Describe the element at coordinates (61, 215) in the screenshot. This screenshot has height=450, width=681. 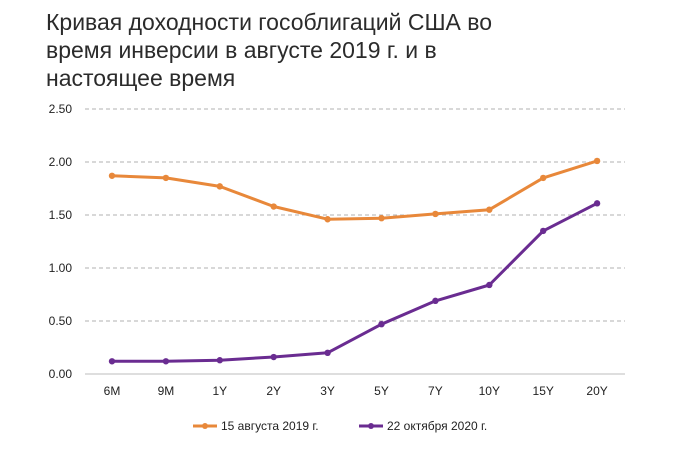
I see `y-tick-label: 1.50` at that location.